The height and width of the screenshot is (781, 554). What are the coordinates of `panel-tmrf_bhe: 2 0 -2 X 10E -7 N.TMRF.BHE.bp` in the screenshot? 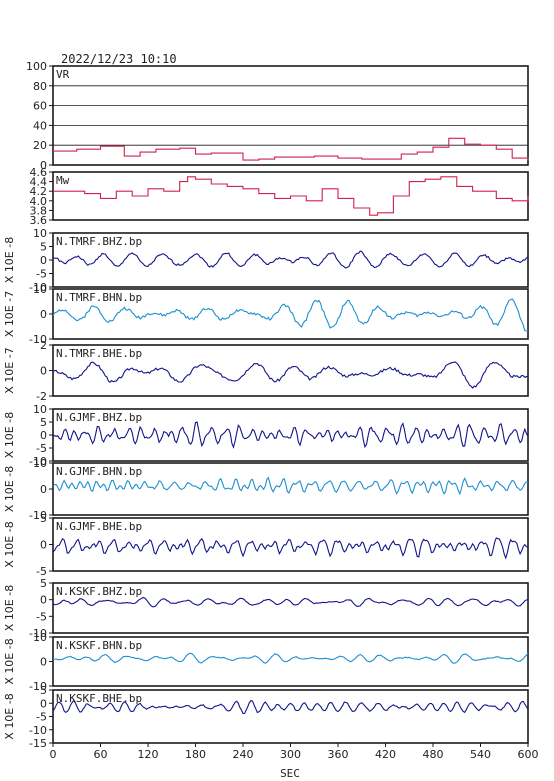 It's located at (266, 371).